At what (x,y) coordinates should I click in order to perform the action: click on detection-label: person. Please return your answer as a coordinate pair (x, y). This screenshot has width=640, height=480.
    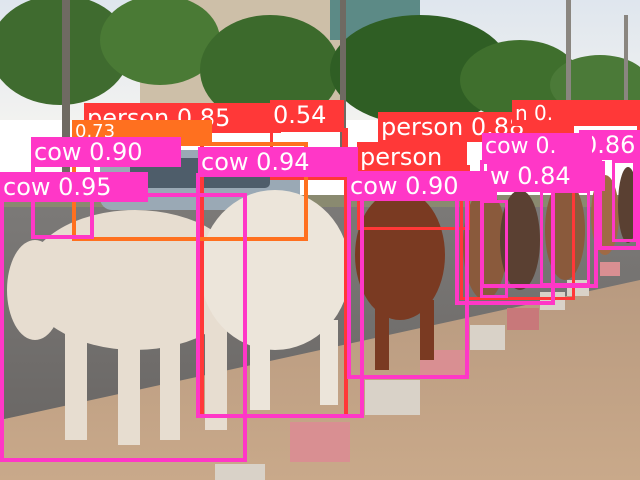
    Looking at the image, I should click on (412, 157).